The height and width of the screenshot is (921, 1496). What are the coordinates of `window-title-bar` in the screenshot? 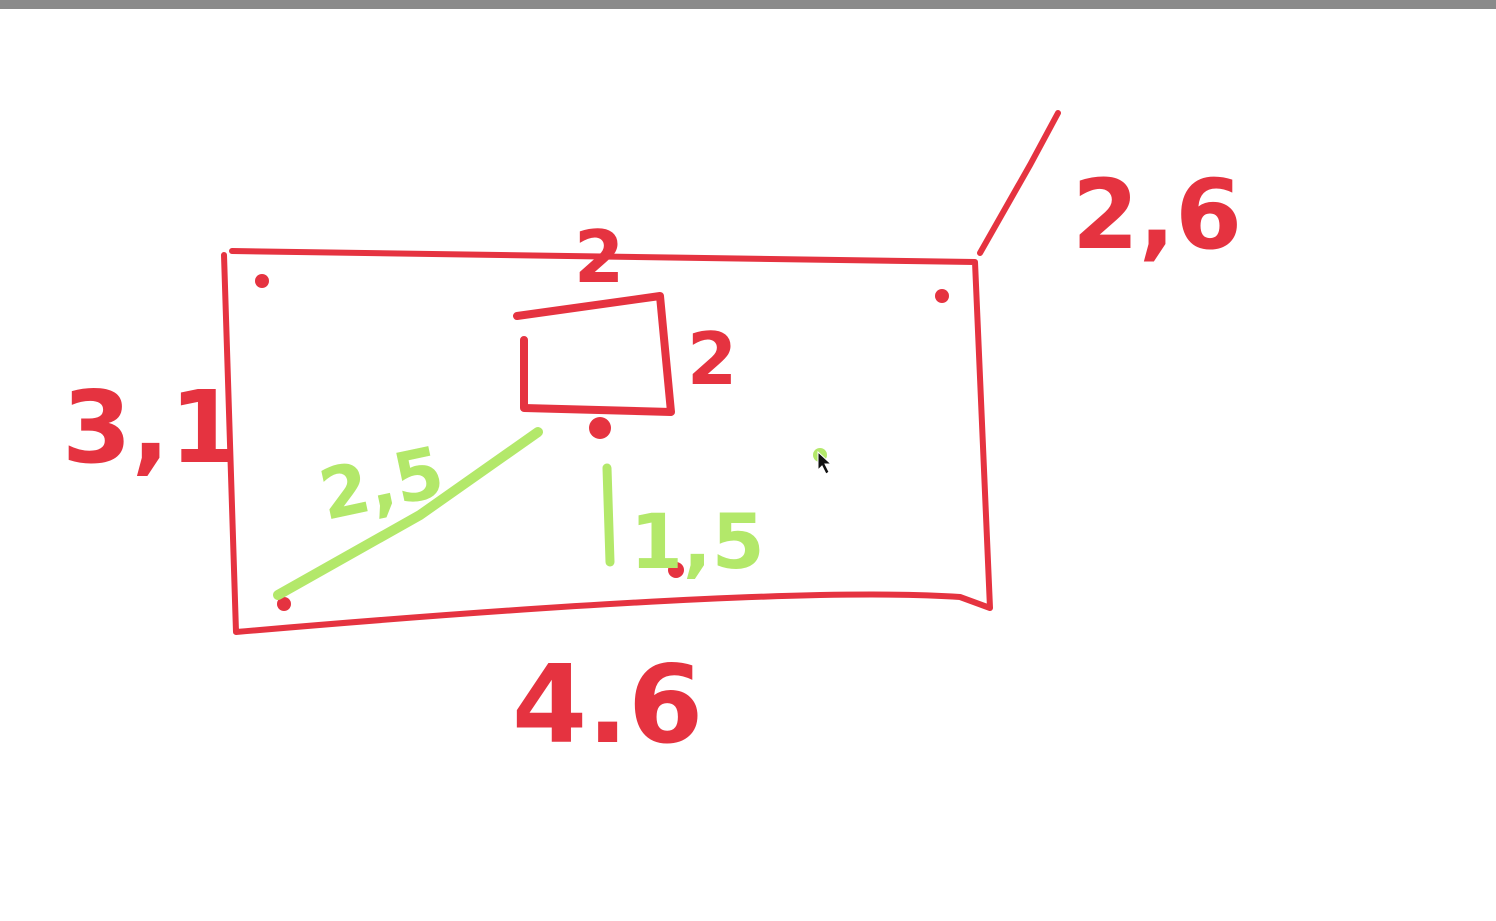 It's located at (748, 4).